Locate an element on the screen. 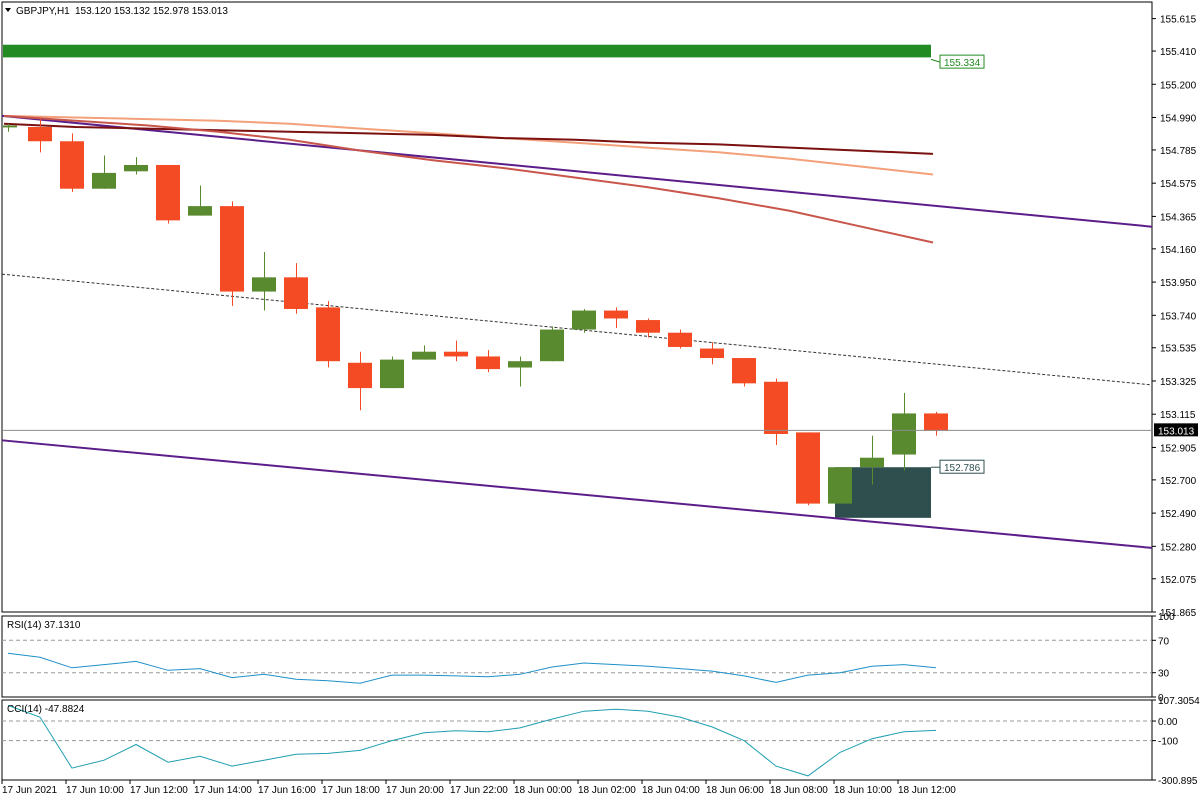  price-tick-label: 152.075 is located at coordinates (1178, 580).